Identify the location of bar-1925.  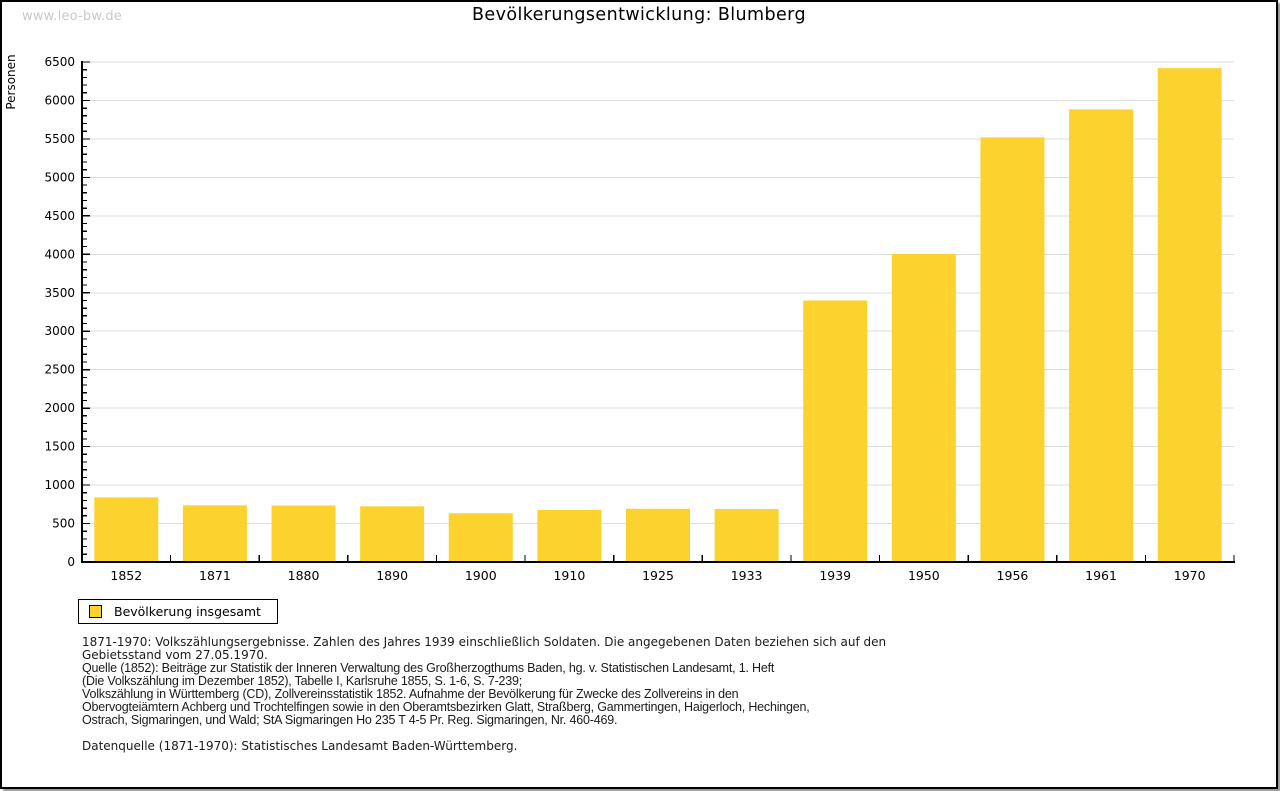
(658, 535).